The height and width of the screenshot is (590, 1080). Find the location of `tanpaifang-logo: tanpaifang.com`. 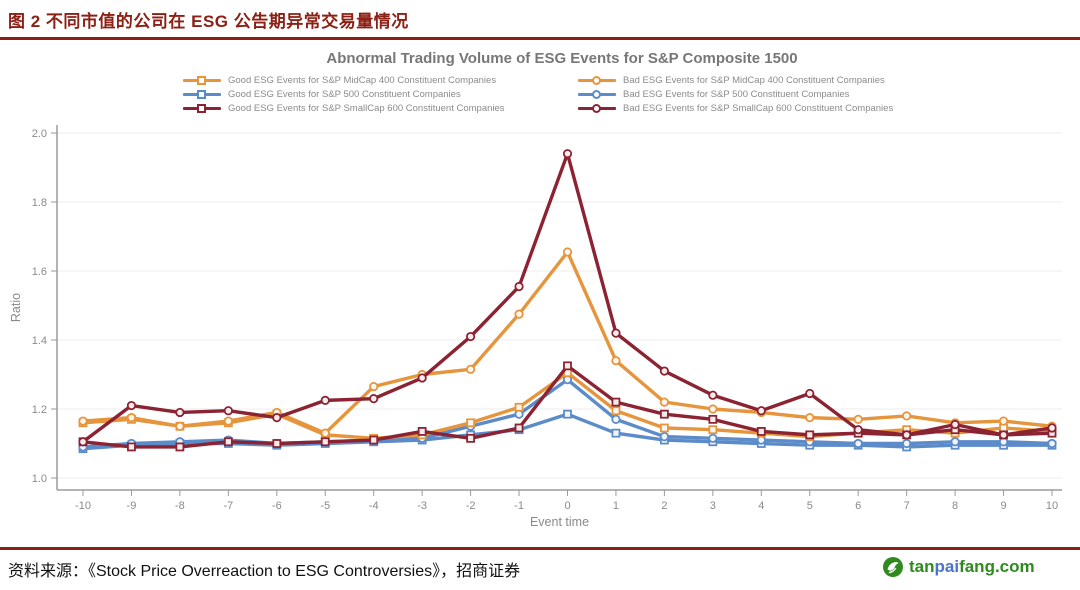

tanpaifang-logo: tanpaifang.com is located at coordinates (958, 567).